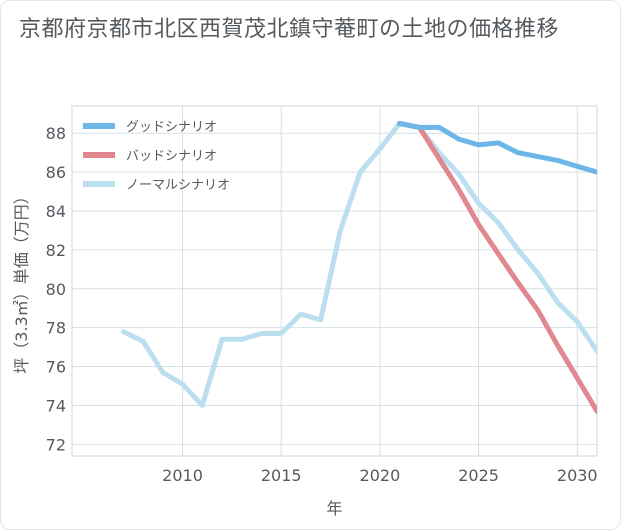 The width and height of the screenshot is (621, 530). What do you see at coordinates (171, 156) in the screenshot?
I see `legend-label: バッドシナリオ` at bounding box center [171, 156].